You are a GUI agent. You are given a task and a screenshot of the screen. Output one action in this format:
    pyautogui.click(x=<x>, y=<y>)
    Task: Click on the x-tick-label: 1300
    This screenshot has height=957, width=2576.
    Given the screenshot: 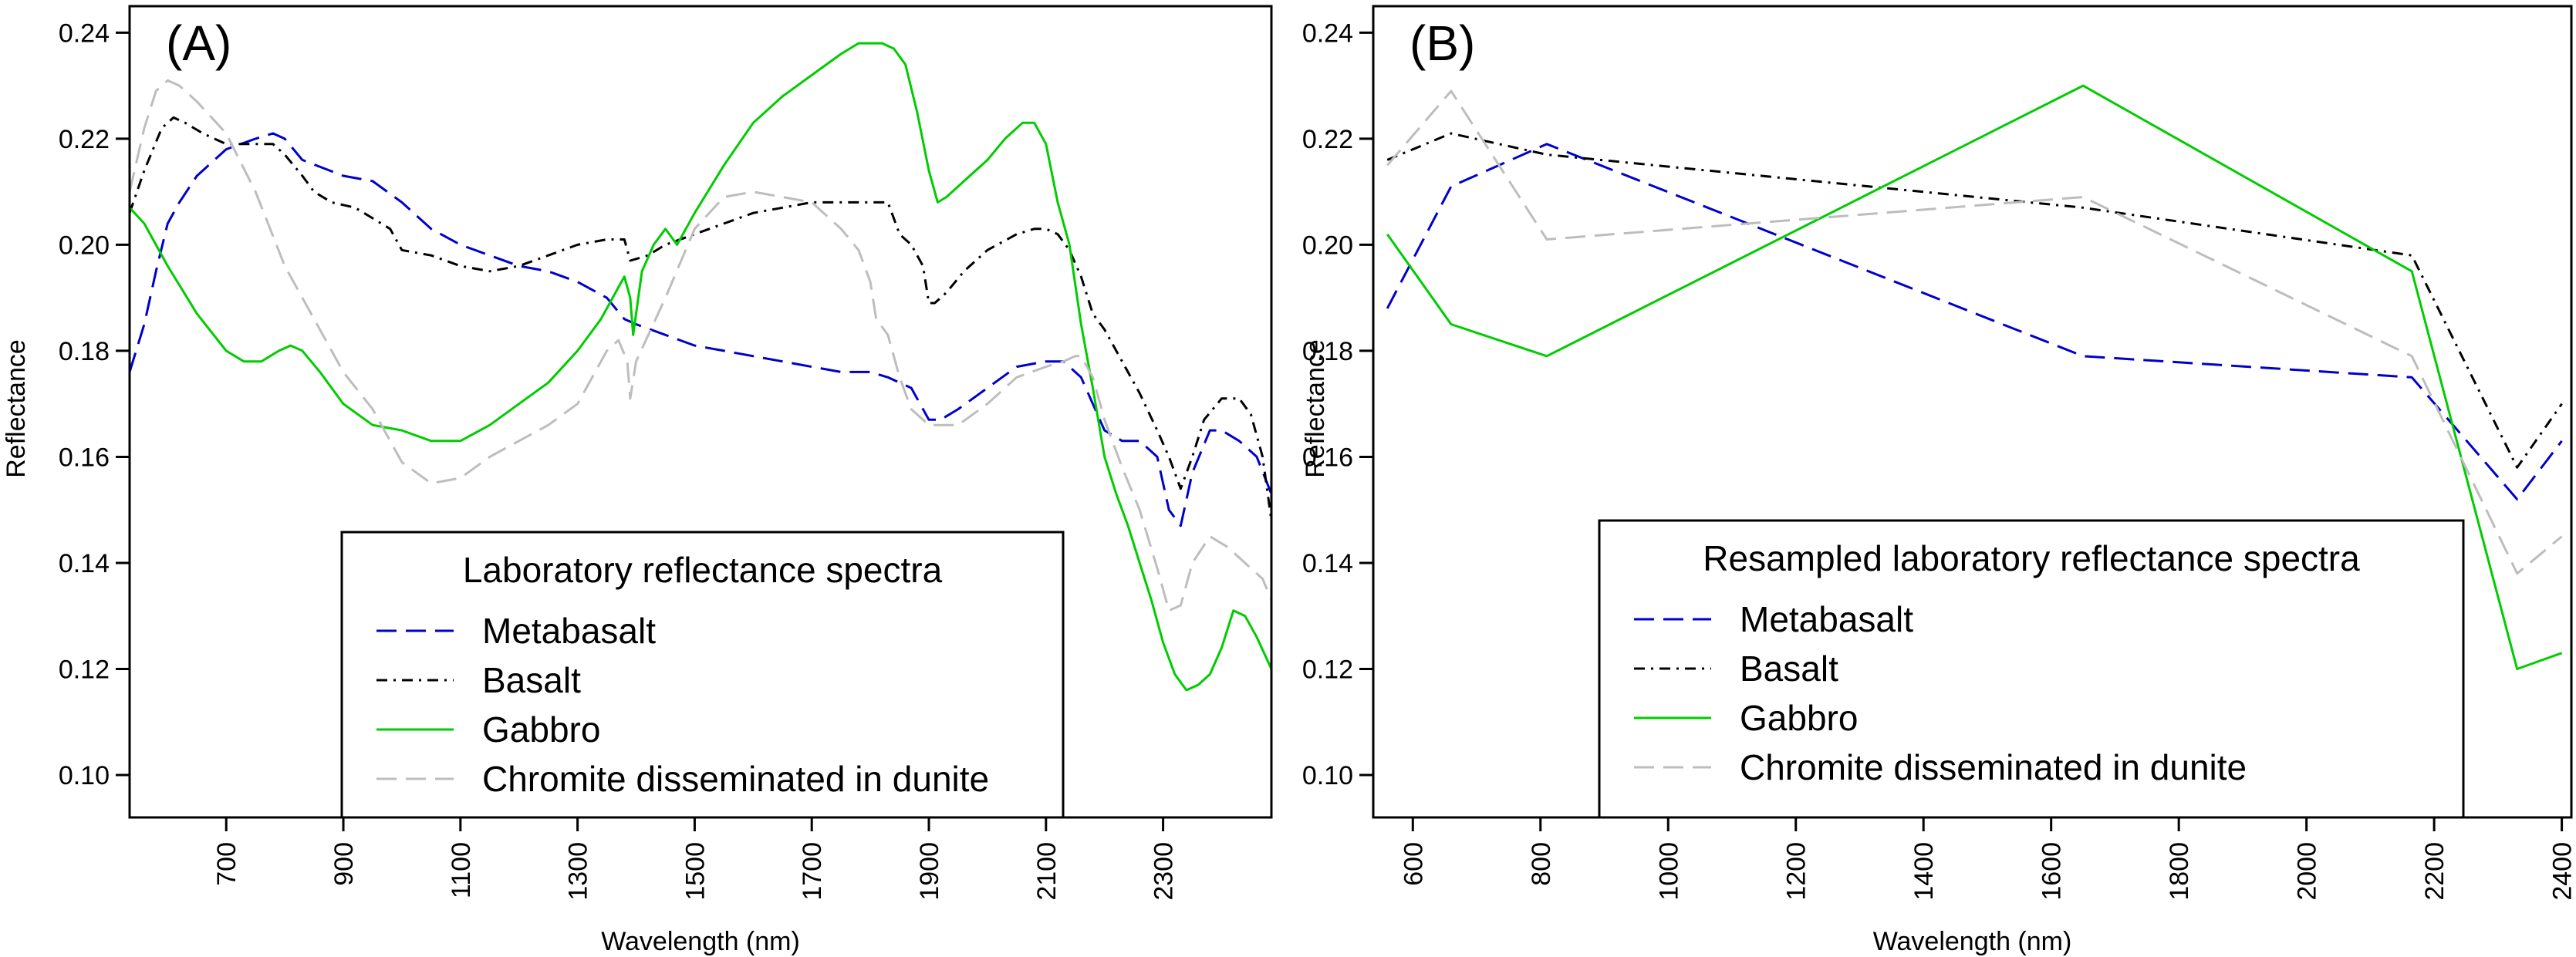 What is the action you would take?
    pyautogui.click(x=578, y=871)
    